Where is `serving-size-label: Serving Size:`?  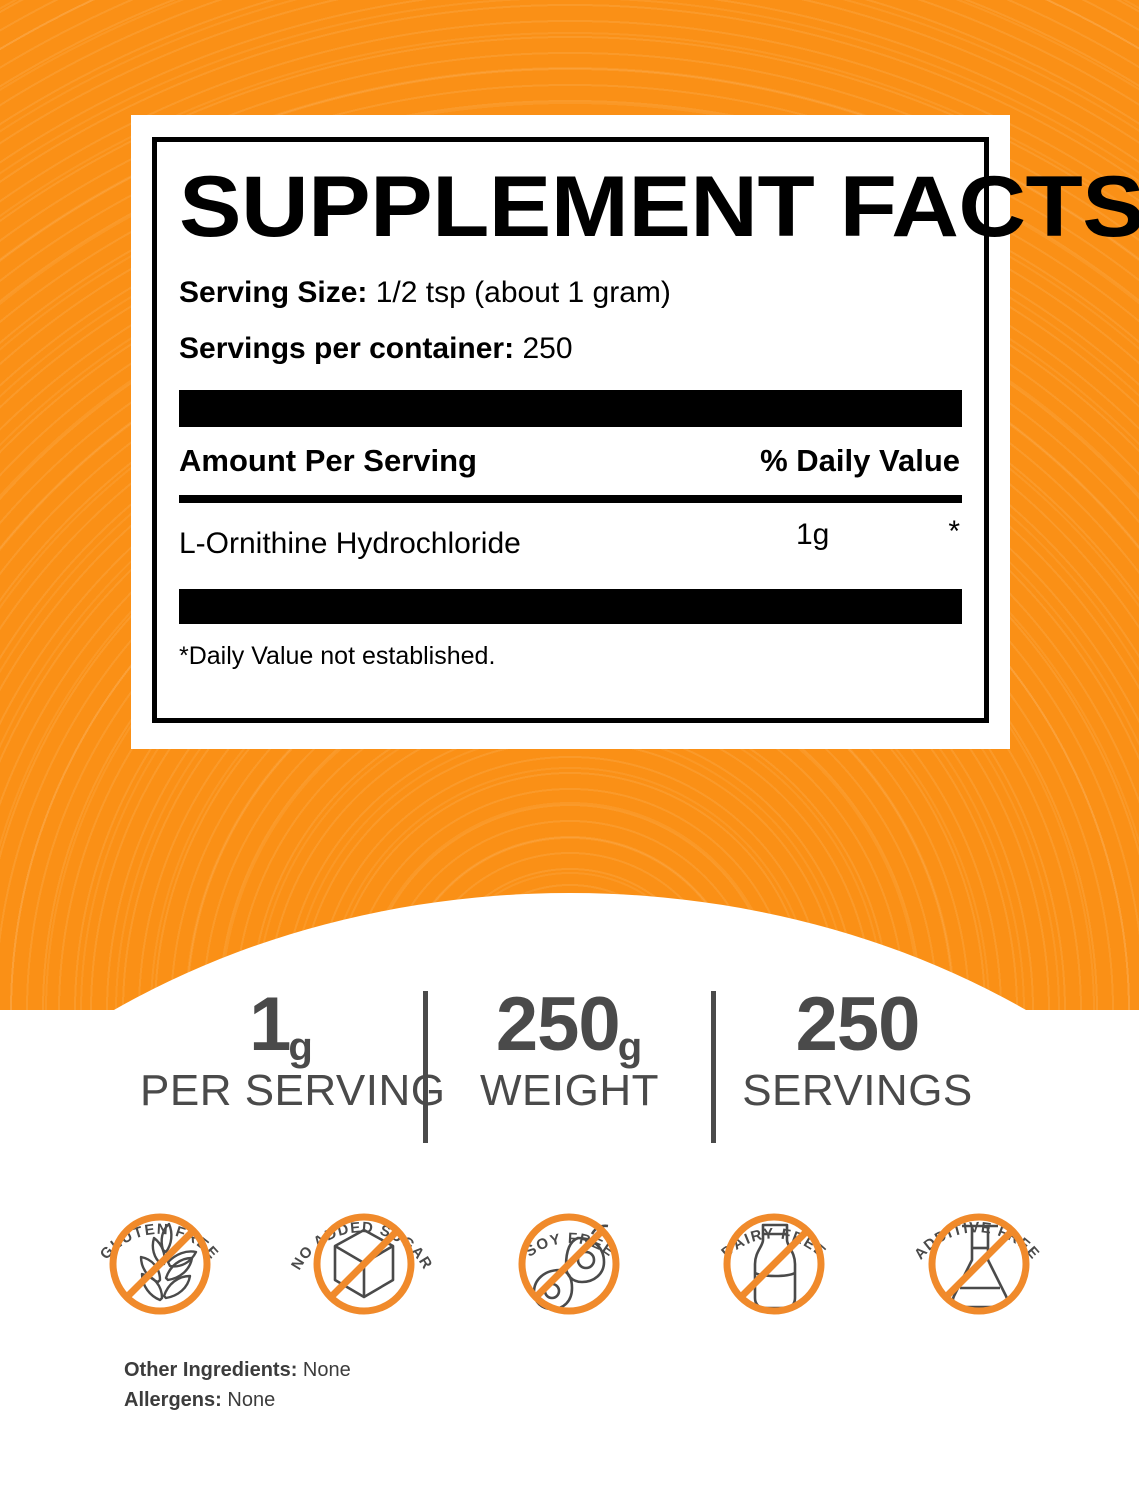 serving-size-label: Serving Size: is located at coordinates (273, 292).